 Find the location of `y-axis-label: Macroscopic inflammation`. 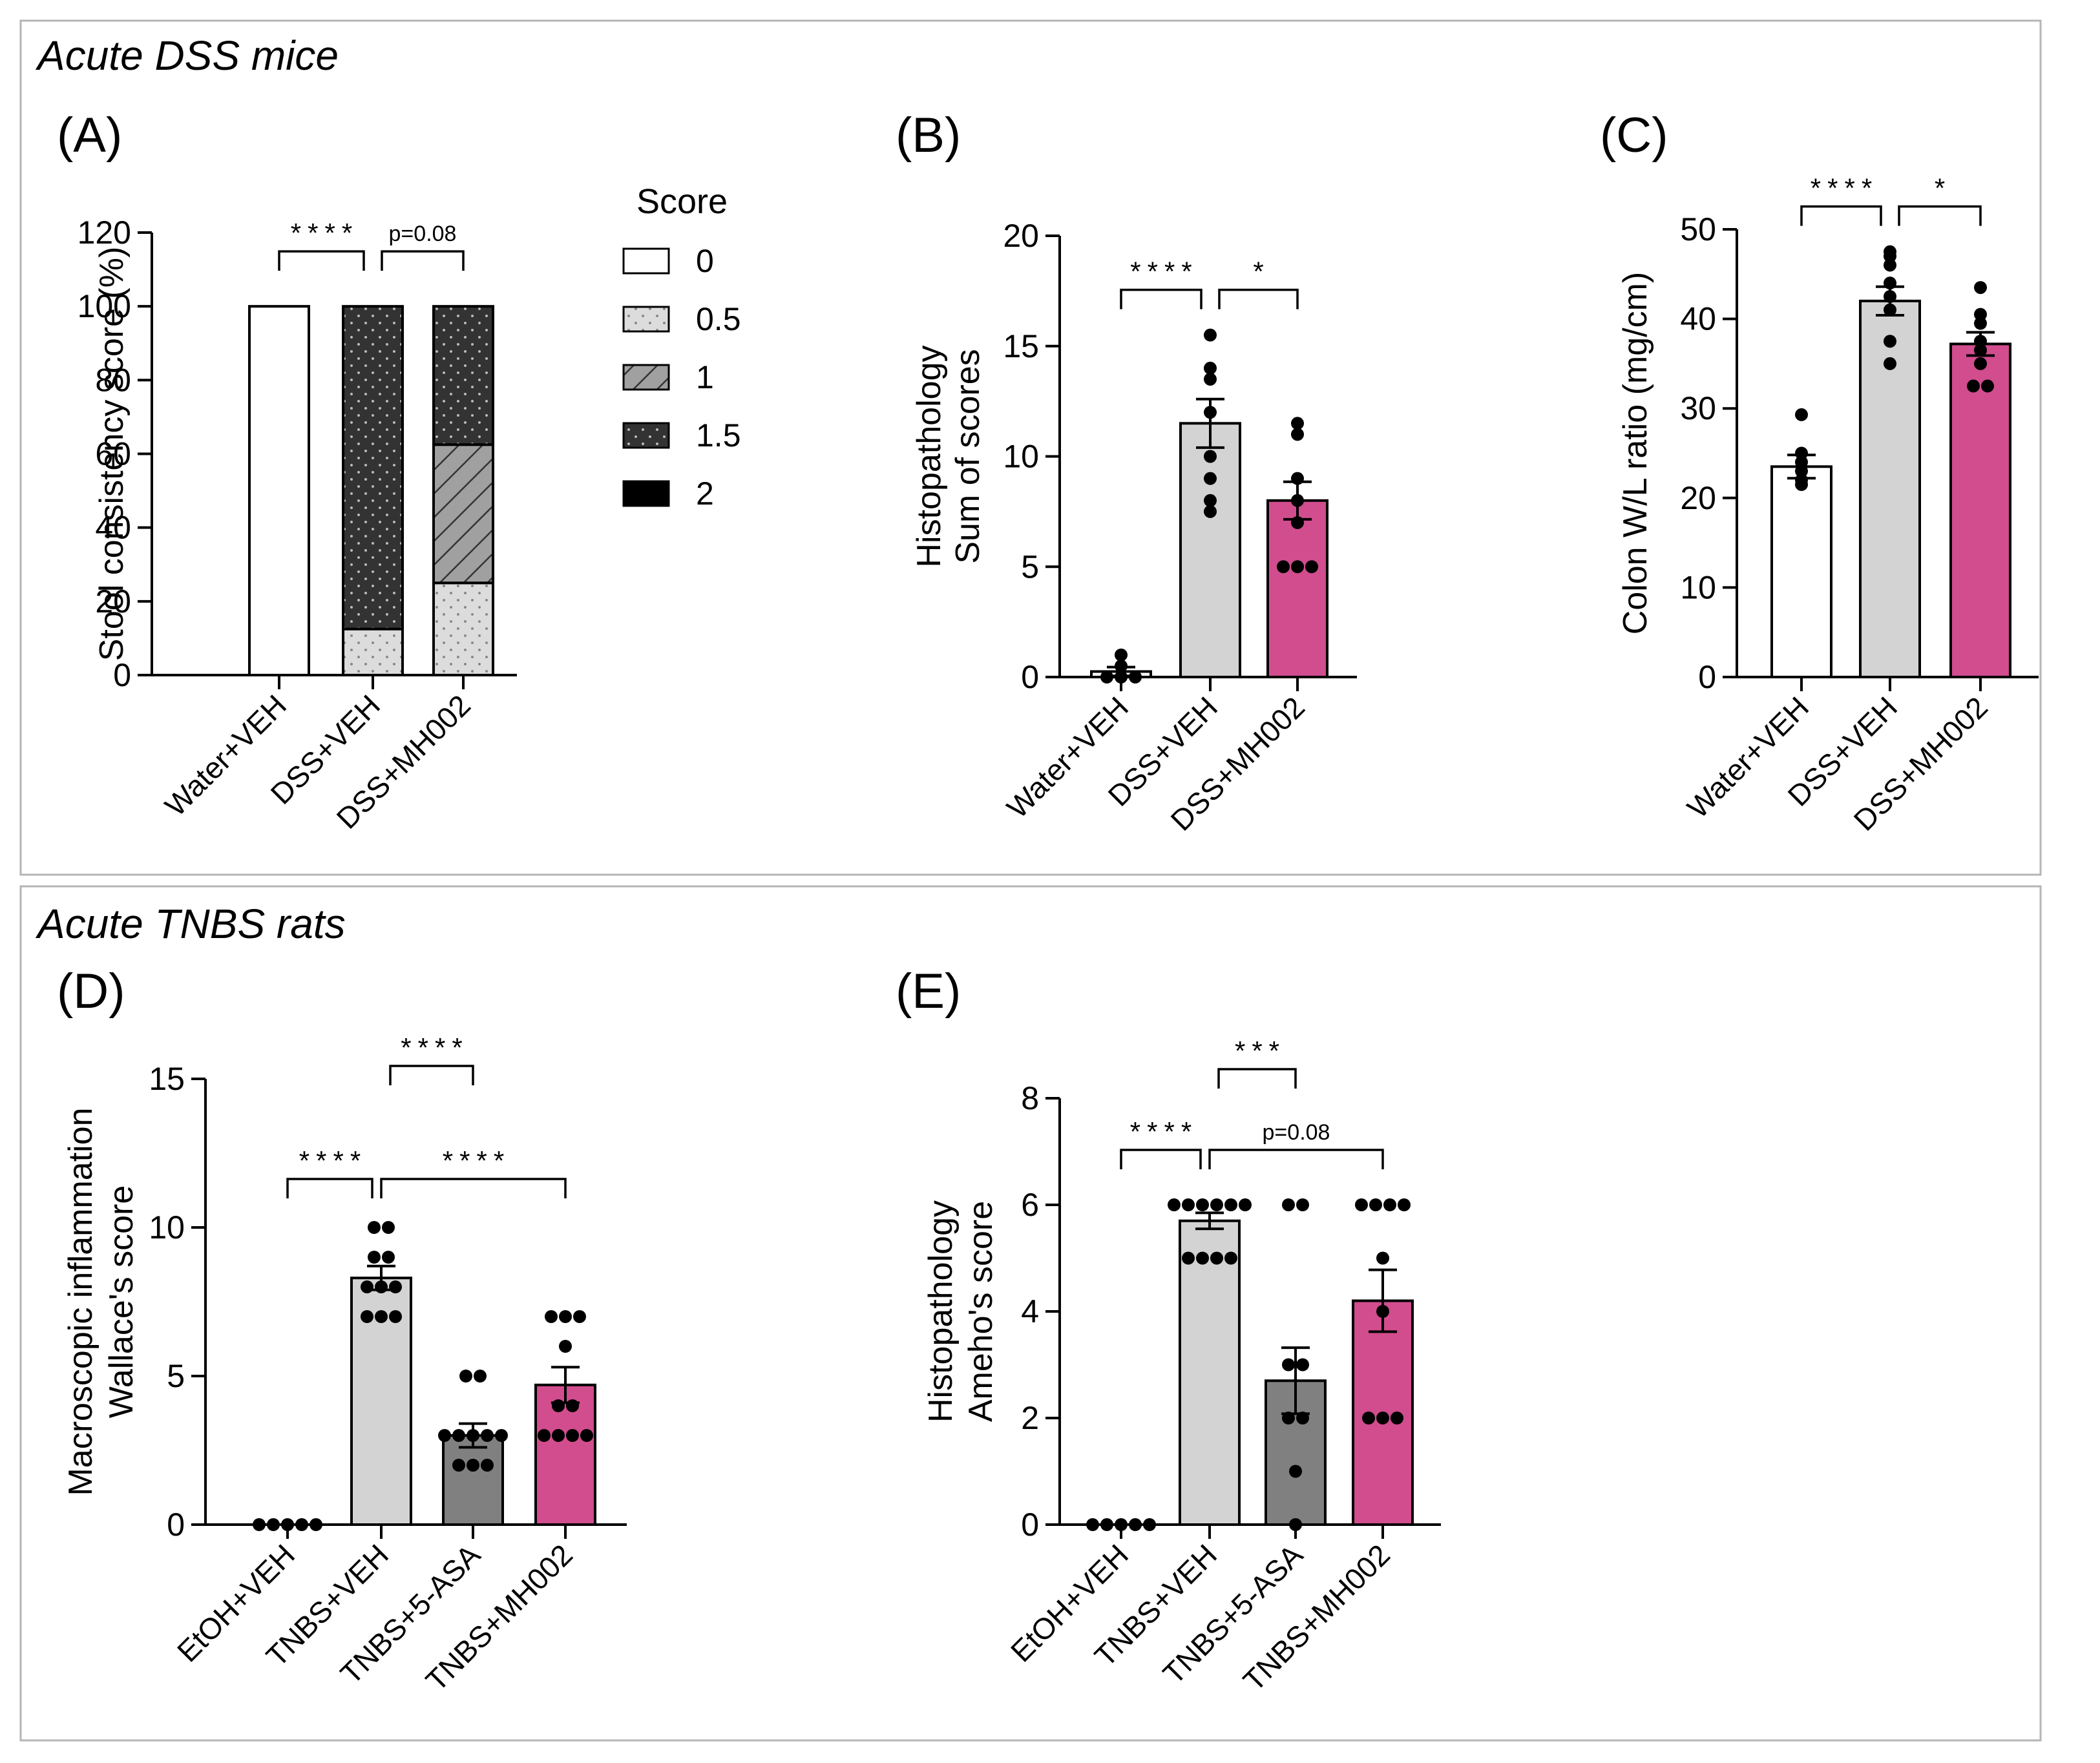

y-axis-label: Macroscopic inflammation is located at coordinates (81, 1302).